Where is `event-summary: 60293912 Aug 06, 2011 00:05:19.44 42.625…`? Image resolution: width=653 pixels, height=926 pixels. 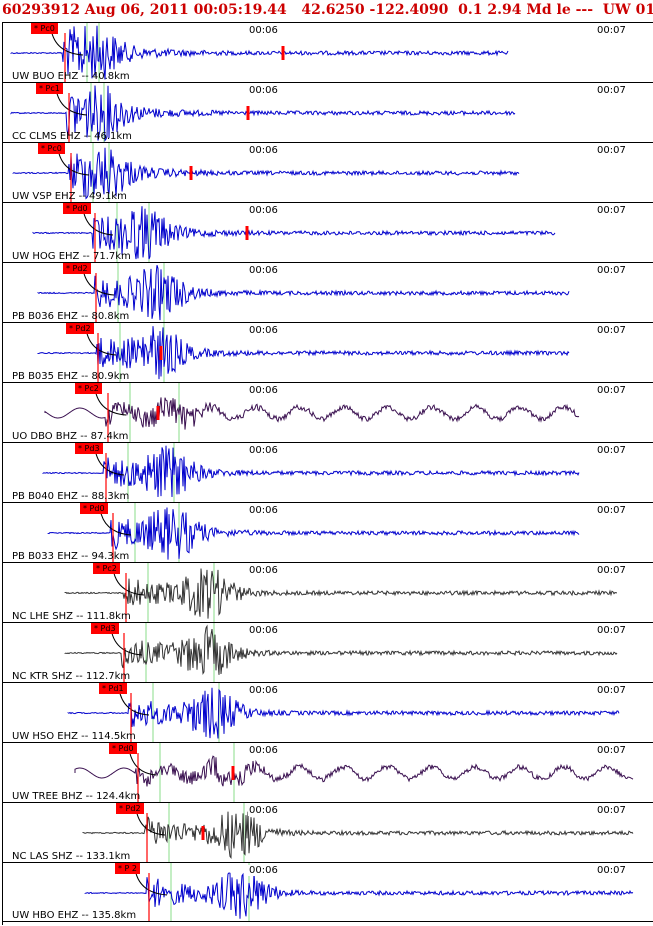
event-summary: 60293912 Aug 06, 2011 00:05:19.44 42.625… is located at coordinates (327, 10).